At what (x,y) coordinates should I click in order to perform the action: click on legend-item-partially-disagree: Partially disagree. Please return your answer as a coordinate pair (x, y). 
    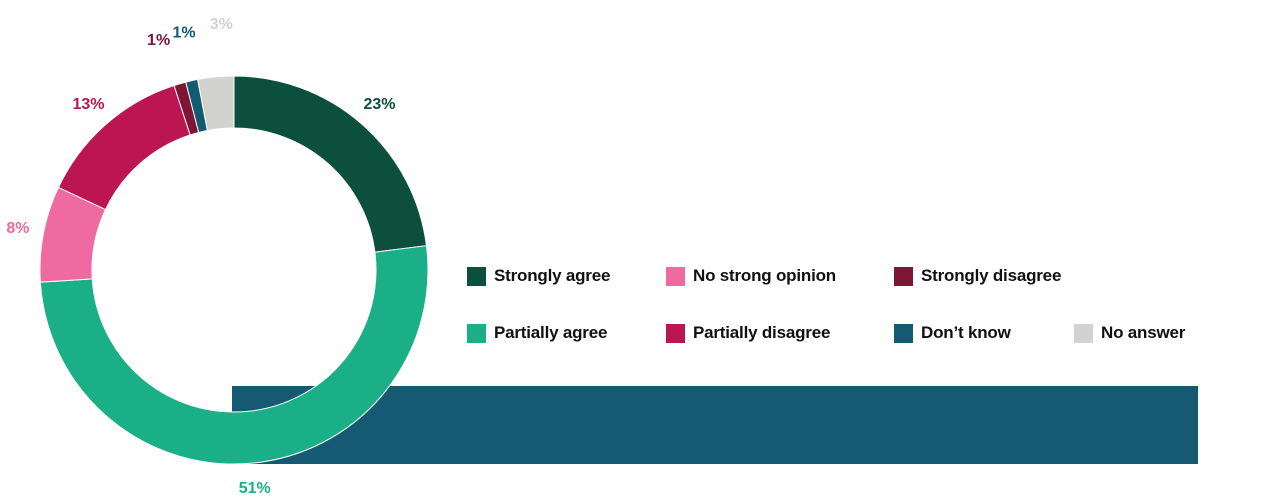
    Looking at the image, I should click on (748, 333).